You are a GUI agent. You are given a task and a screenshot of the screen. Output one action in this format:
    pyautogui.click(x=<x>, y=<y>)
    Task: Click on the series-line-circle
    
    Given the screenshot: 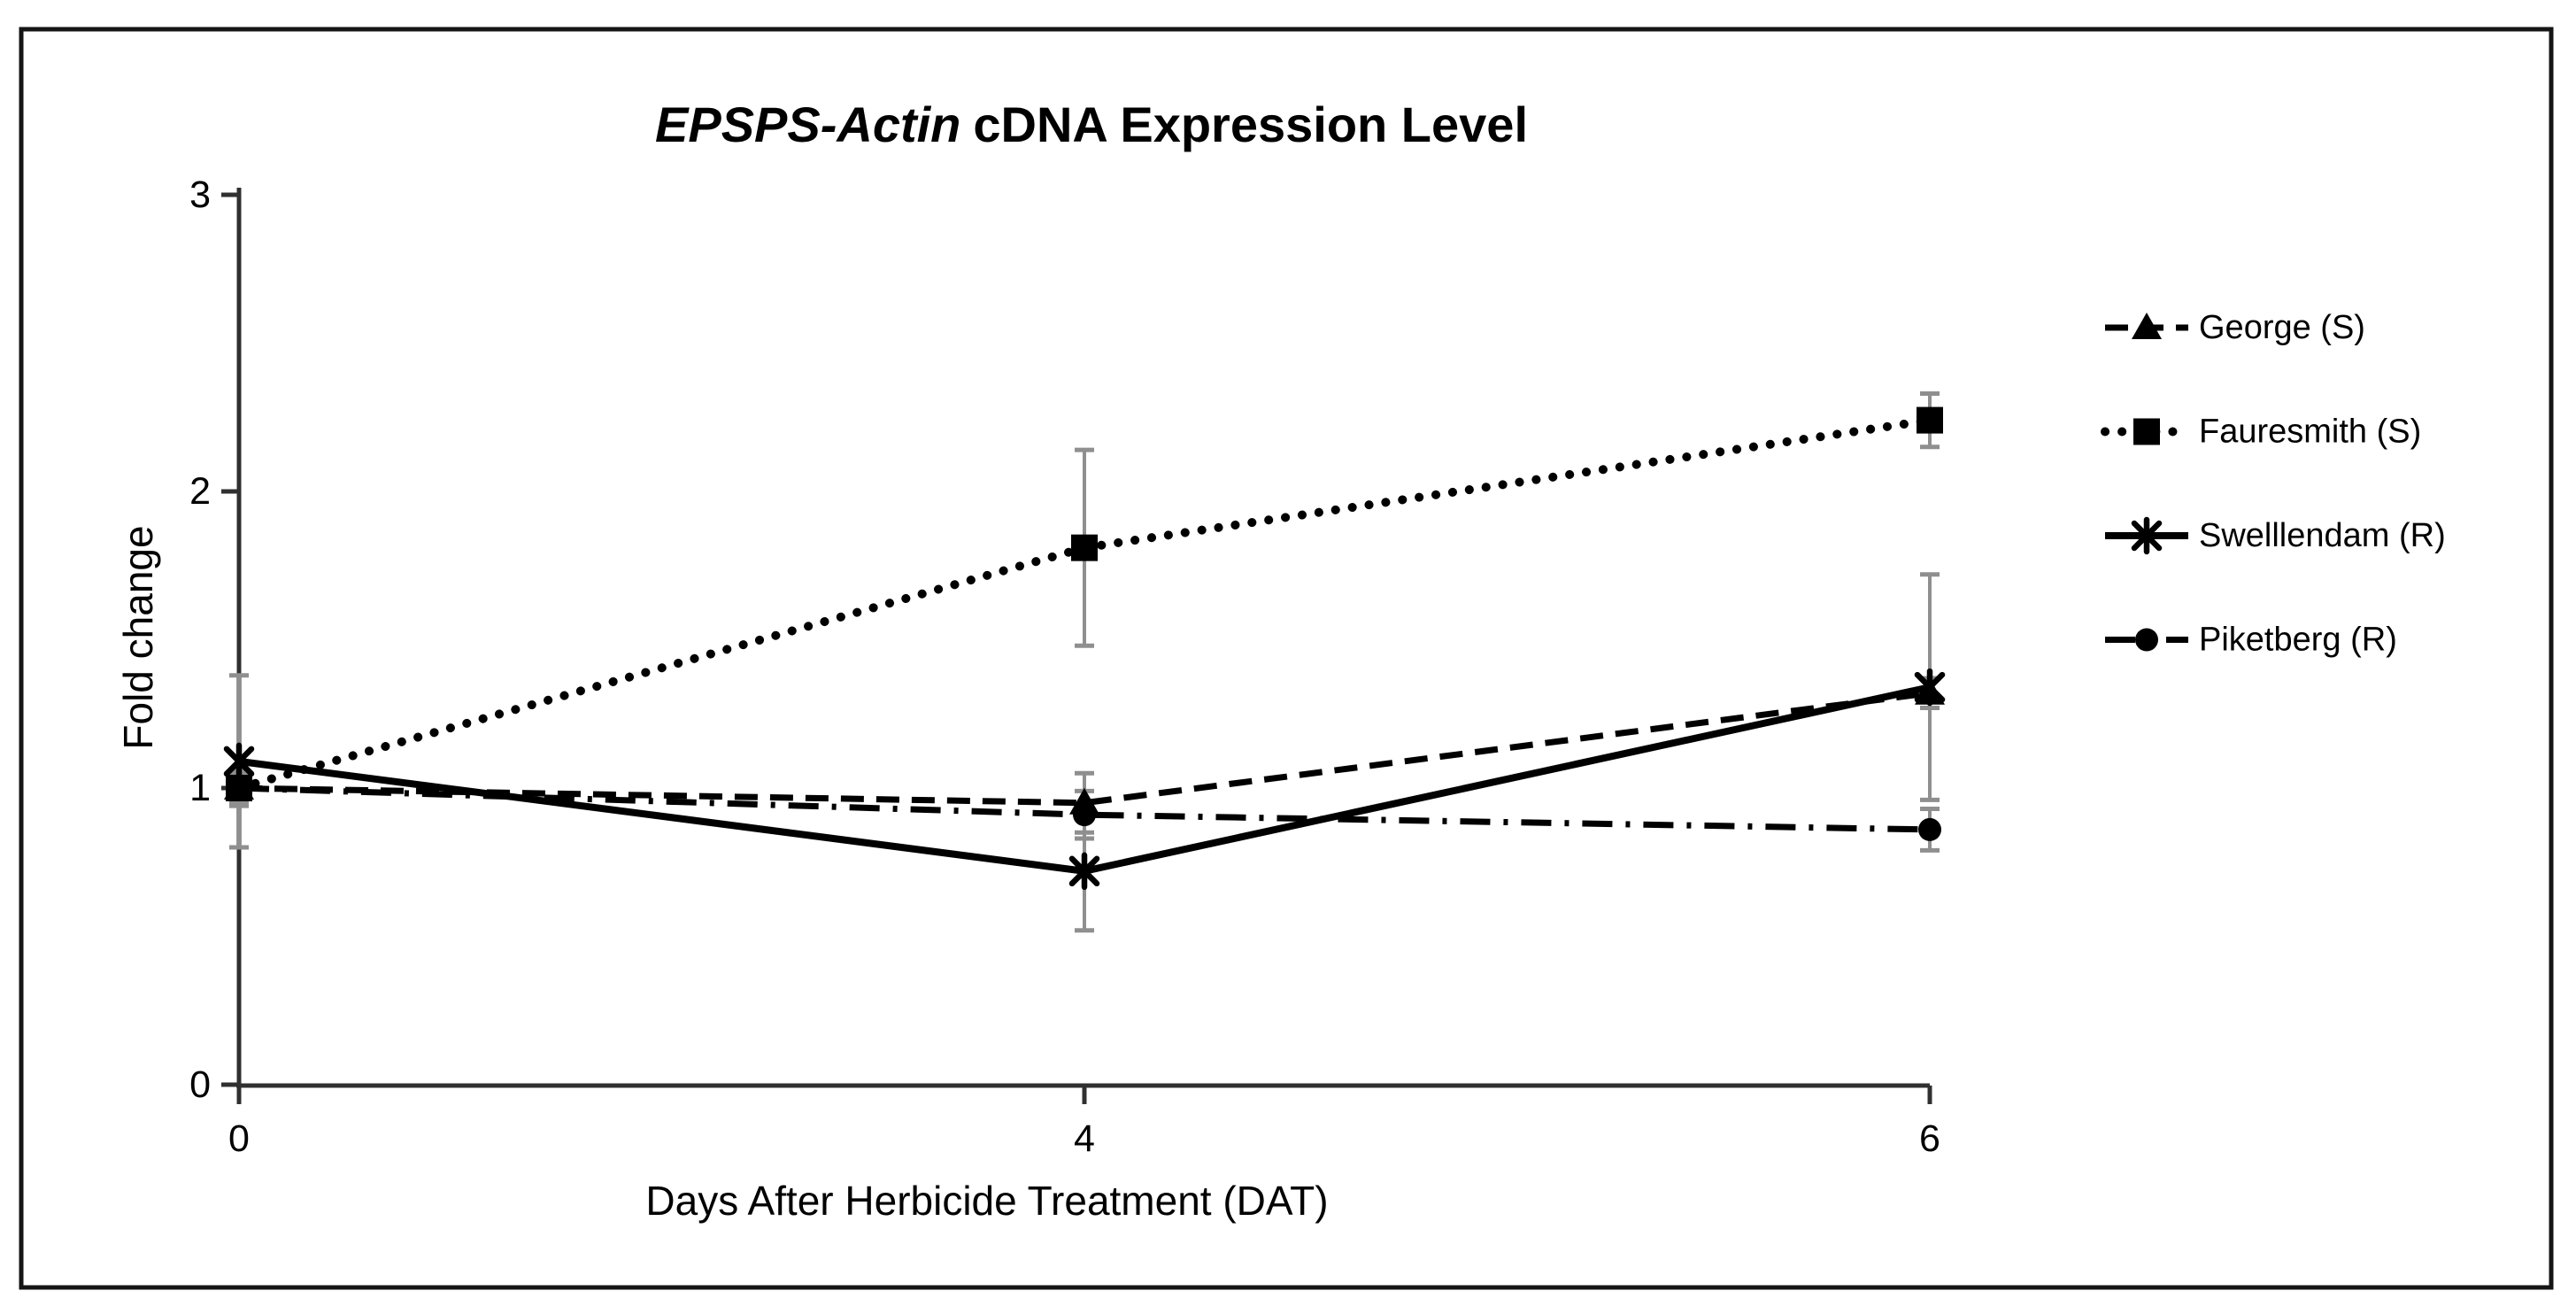 What is the action you would take?
    pyautogui.click(x=1084, y=809)
    